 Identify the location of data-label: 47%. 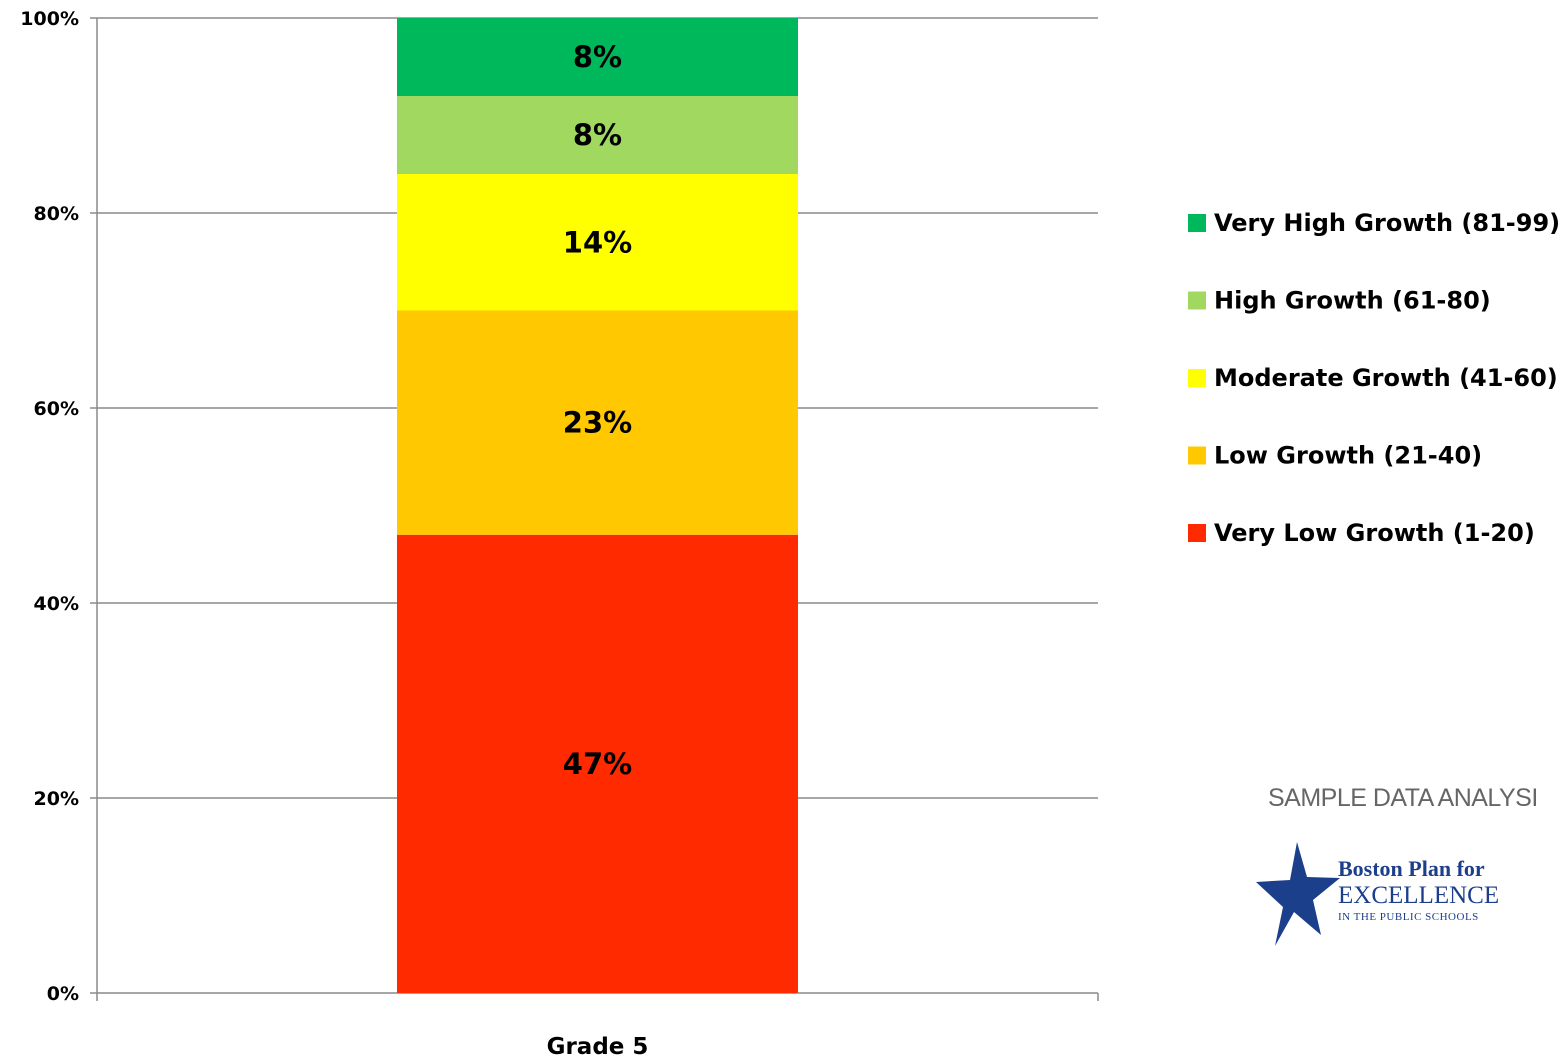
(597, 764).